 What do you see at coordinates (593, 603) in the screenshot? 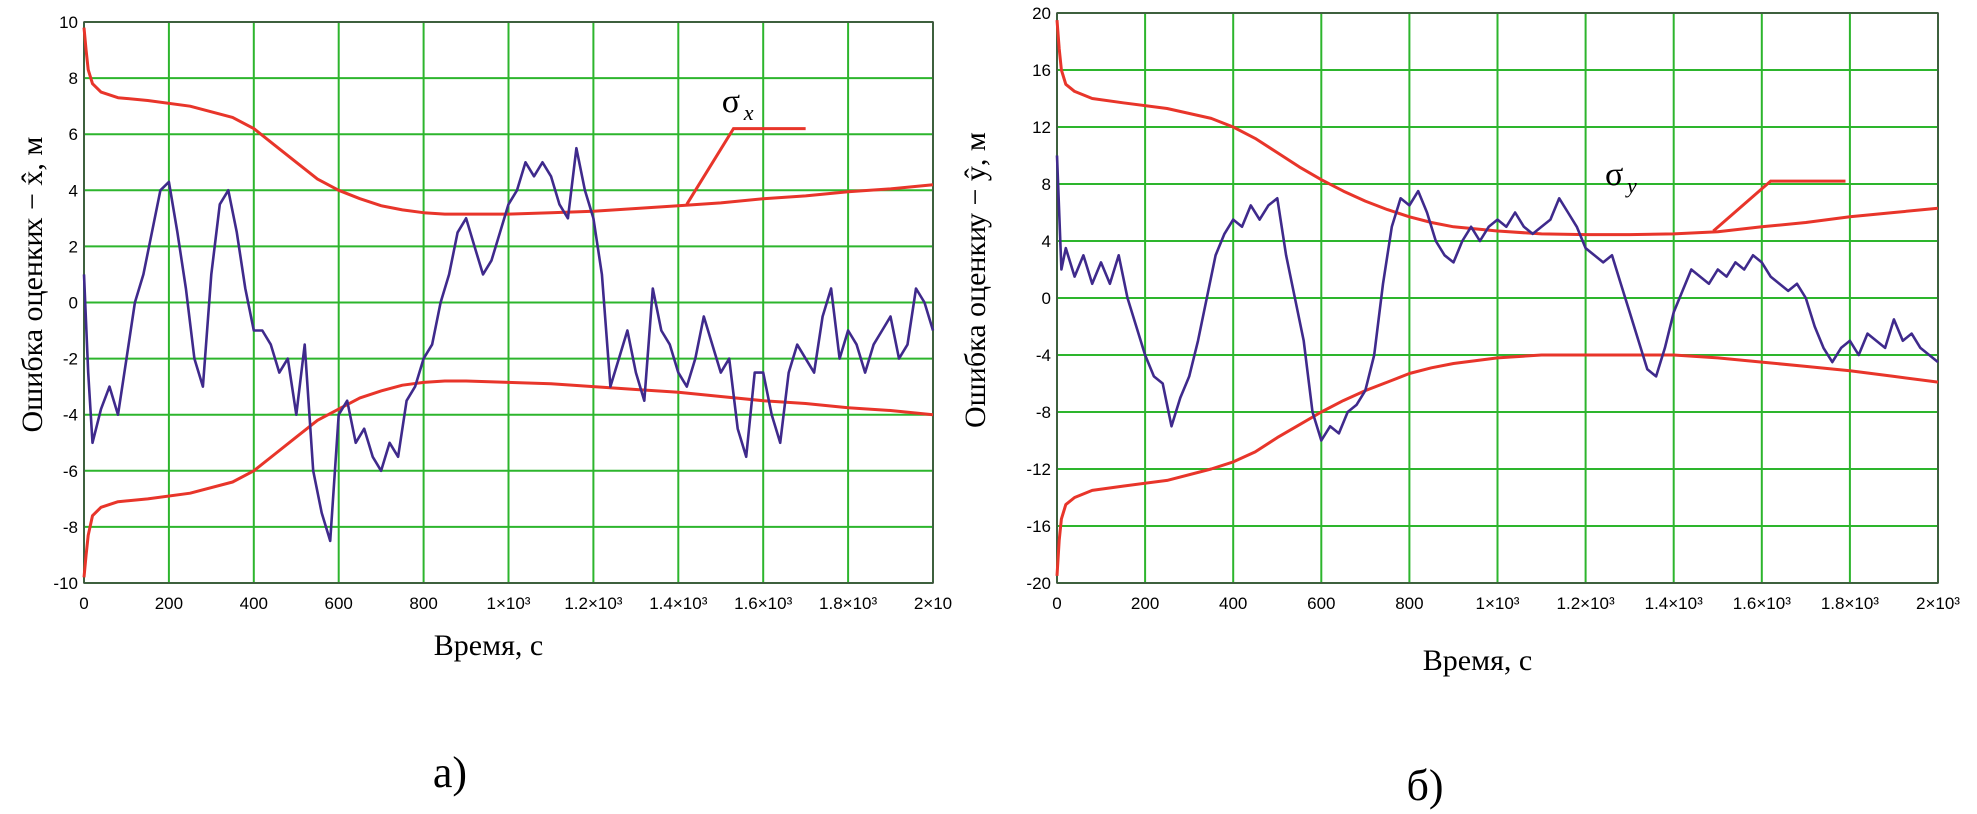
I see `chart-a-x-tick-label: 1.2×10³` at bounding box center [593, 603].